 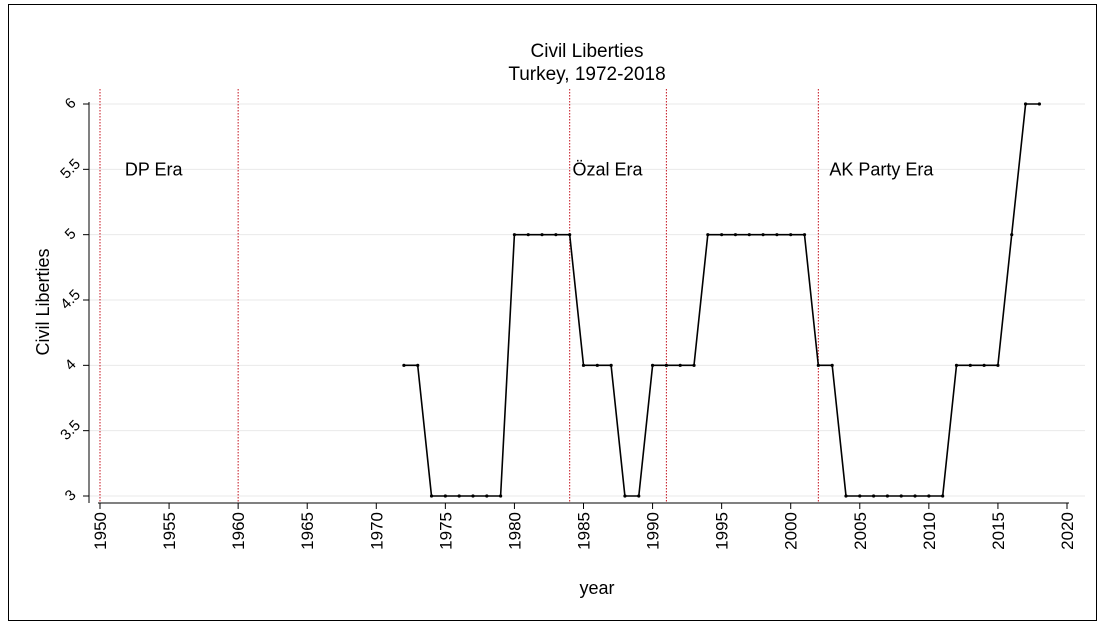 I want to click on era-annotations: DP Era Özal Era AK Party Era, so click(x=530, y=169).